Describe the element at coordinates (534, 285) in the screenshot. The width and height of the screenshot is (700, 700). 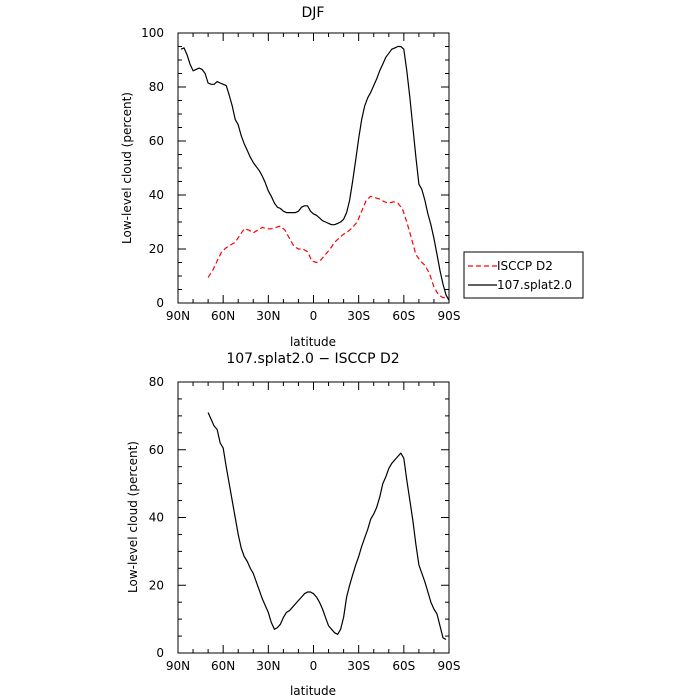
I see `legend-label-model: 107.splat2.0` at that location.